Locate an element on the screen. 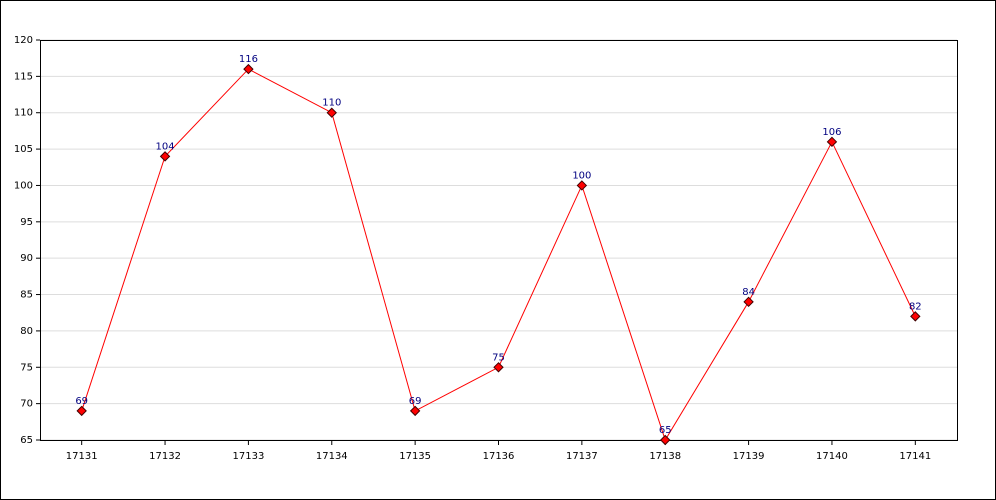 Image resolution: width=996 pixels, height=500 pixels. y-tick-label: 120 is located at coordinates (23, 40).